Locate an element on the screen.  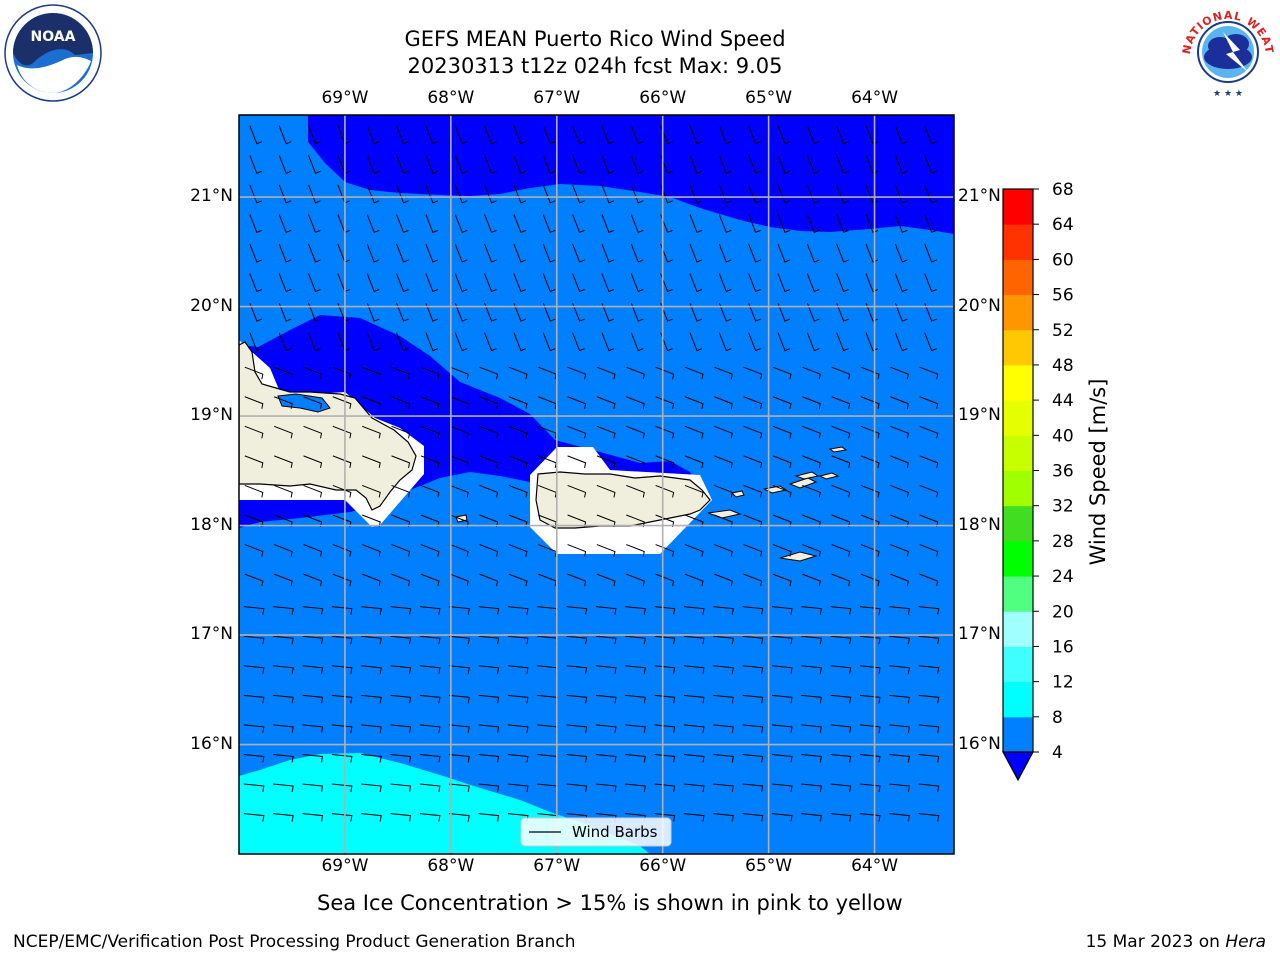
lon-tick-label-top: 69°W is located at coordinates (345, 98).